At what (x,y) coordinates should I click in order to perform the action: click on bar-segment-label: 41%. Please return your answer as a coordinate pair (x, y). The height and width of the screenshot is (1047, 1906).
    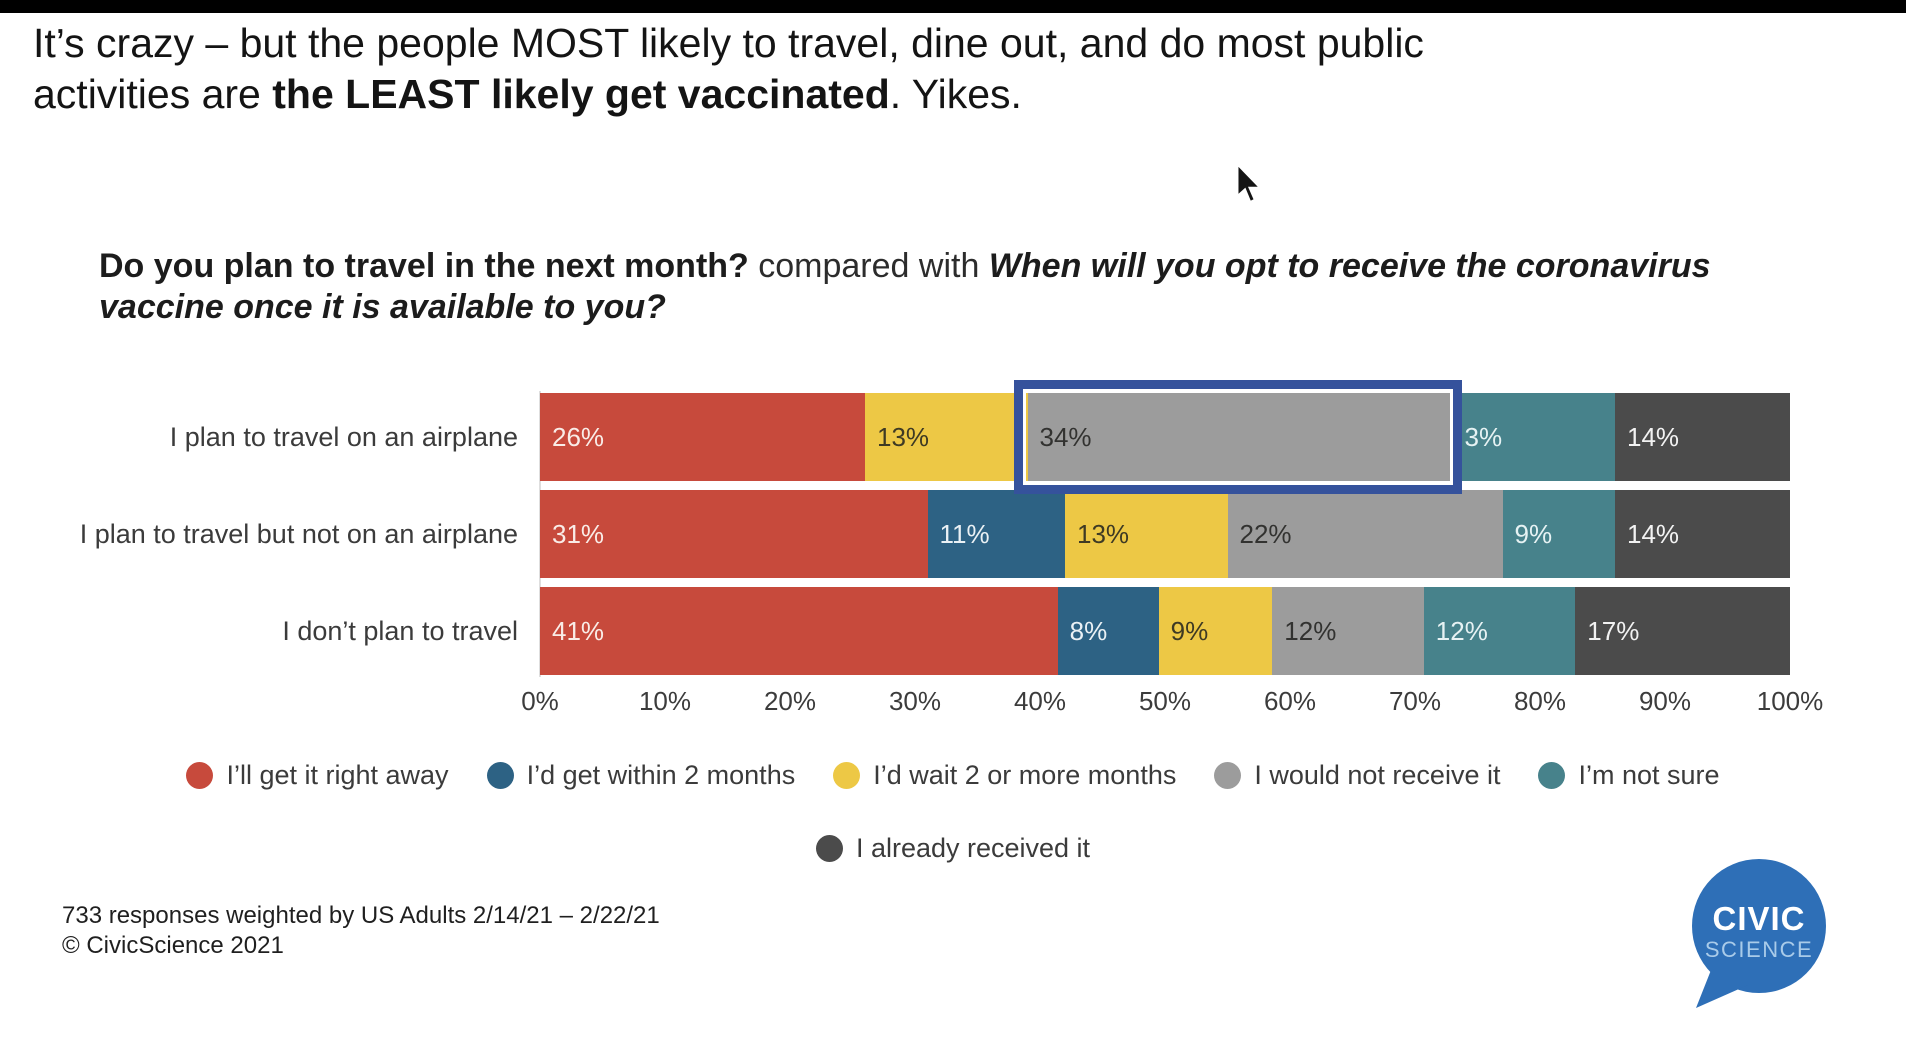
    Looking at the image, I should click on (578, 630).